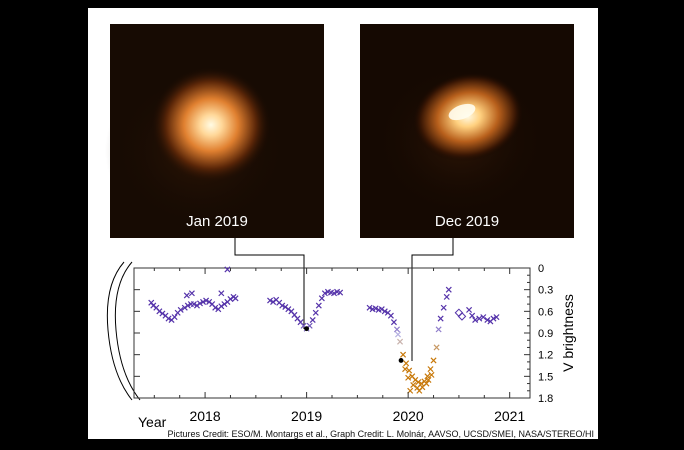 The height and width of the screenshot is (450, 684). Describe the element at coordinates (545, 334) in the screenshot. I see `y-tick-label: 0.9` at that location.